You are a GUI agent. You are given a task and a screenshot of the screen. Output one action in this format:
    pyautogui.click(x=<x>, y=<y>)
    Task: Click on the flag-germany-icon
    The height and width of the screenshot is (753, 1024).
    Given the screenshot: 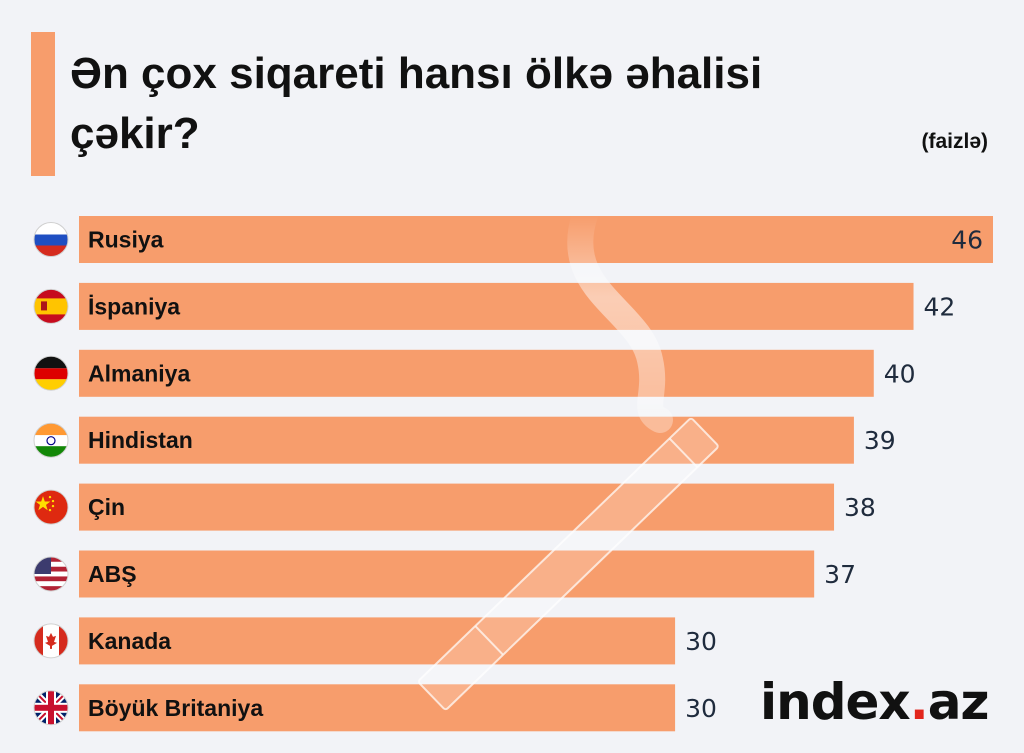 What is the action you would take?
    pyautogui.click(x=51, y=373)
    